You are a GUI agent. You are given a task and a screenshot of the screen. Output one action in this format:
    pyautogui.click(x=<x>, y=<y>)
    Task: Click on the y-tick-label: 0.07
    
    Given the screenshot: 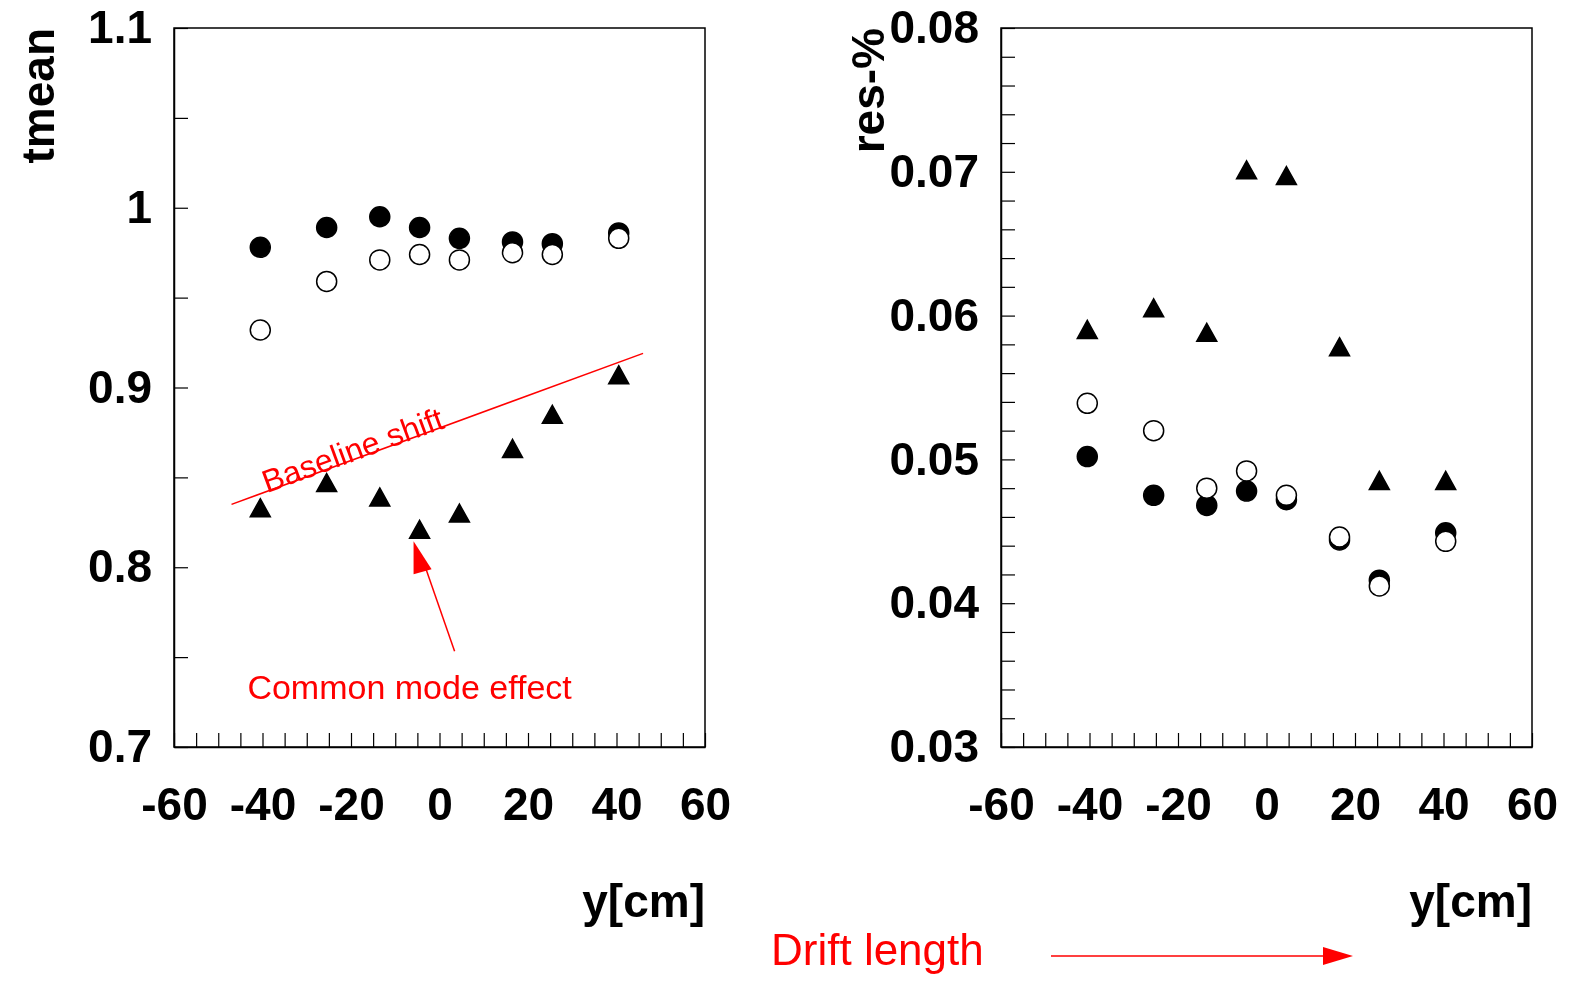 What is the action you would take?
    pyautogui.click(x=934, y=171)
    